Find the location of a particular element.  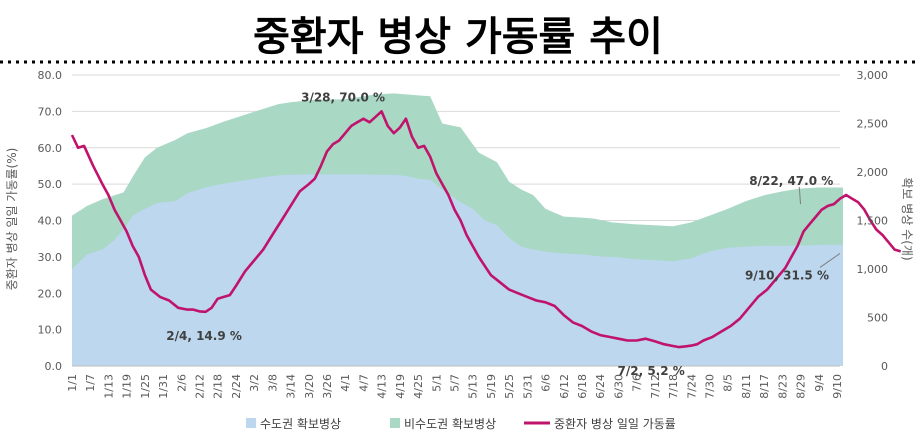

y-right-tick-label: 1,500 is located at coordinates (873, 221).